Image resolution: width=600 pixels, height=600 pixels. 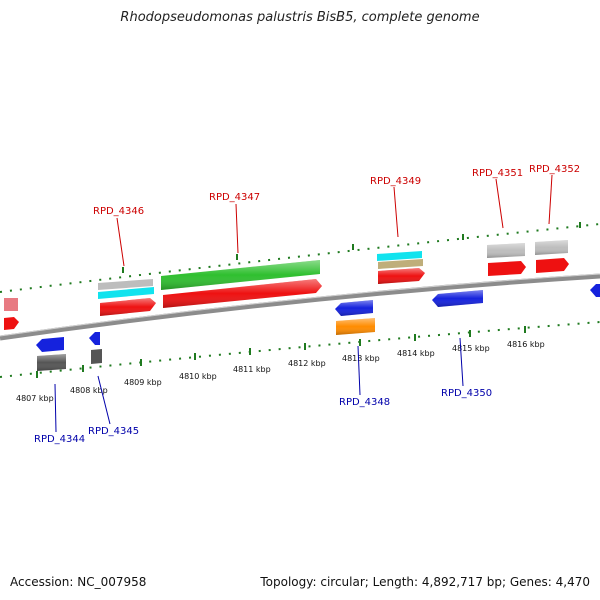 What do you see at coordinates (526, 344) in the screenshot?
I see `tick-label: 4816 kbp` at bounding box center [526, 344].